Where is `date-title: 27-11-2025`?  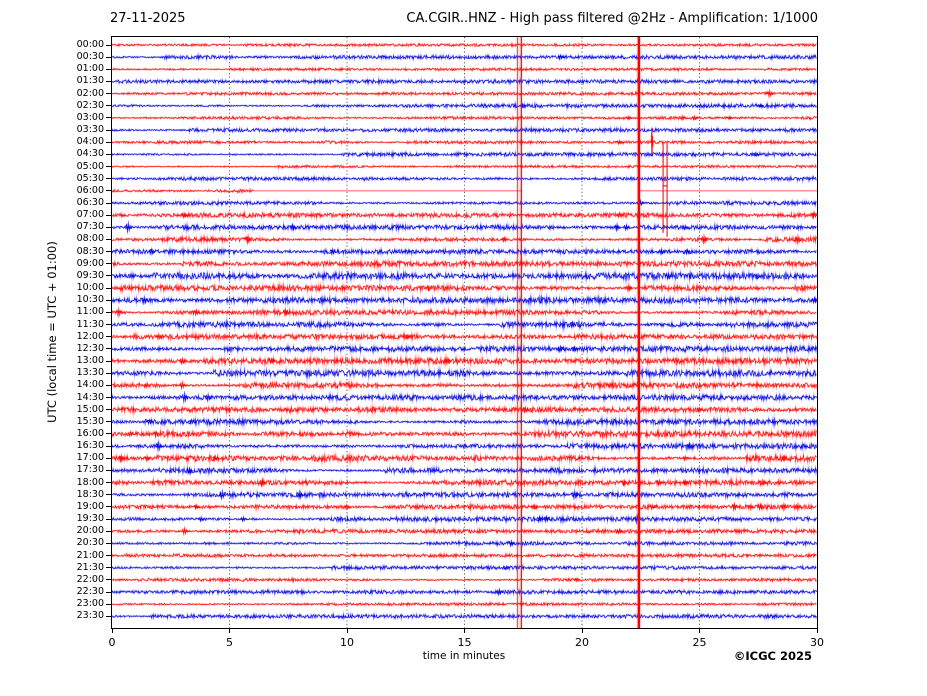 date-title: 27-11-2025 is located at coordinates (148, 18).